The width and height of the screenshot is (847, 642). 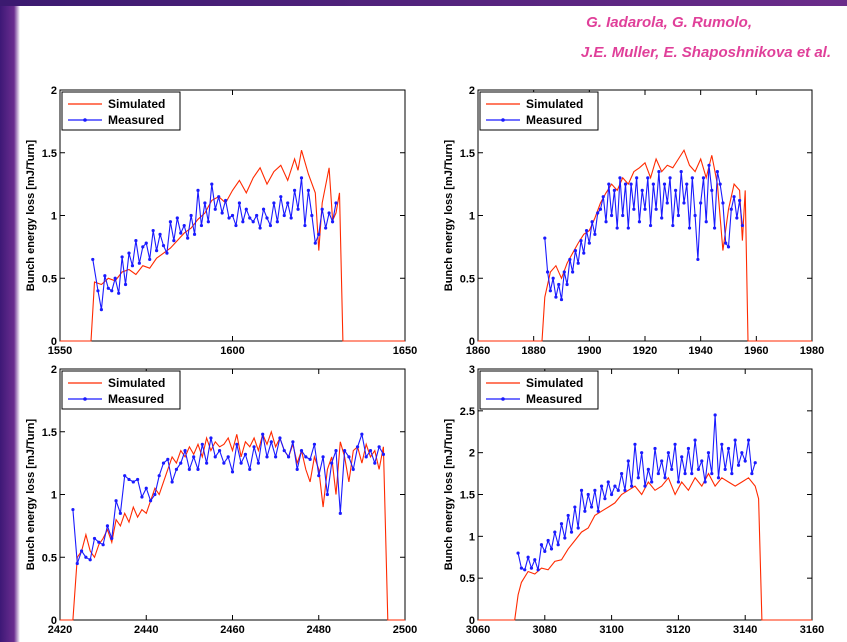 I want to click on legend-marker, so click(x=85, y=120).